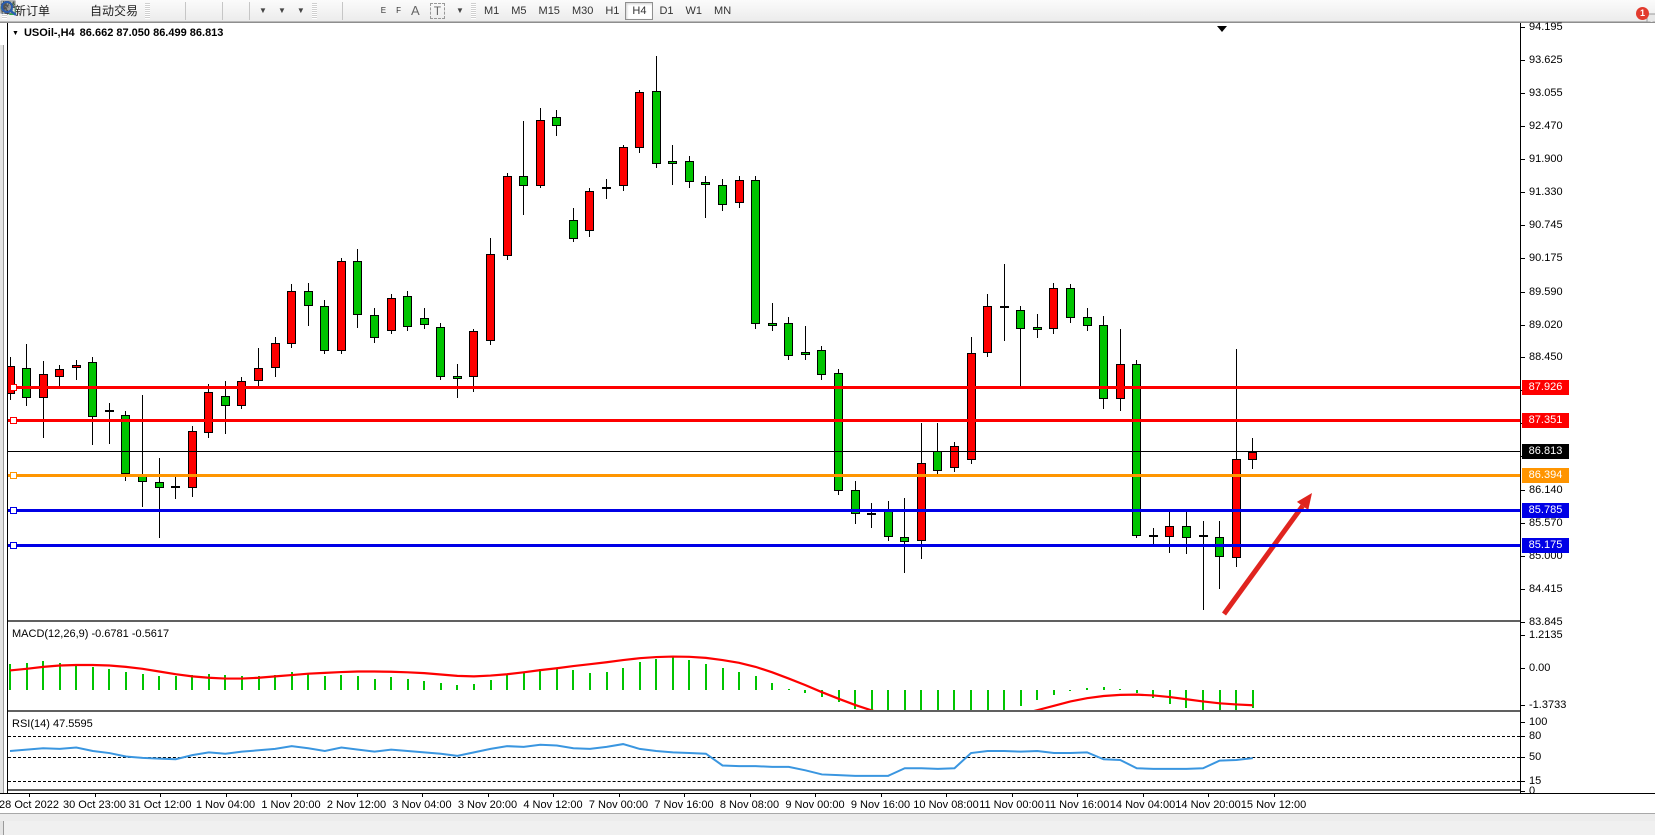 Image resolution: width=1655 pixels, height=835 pixels. What do you see at coordinates (549, 10) in the screenshot?
I see `timeframe-M15: M15` at bounding box center [549, 10].